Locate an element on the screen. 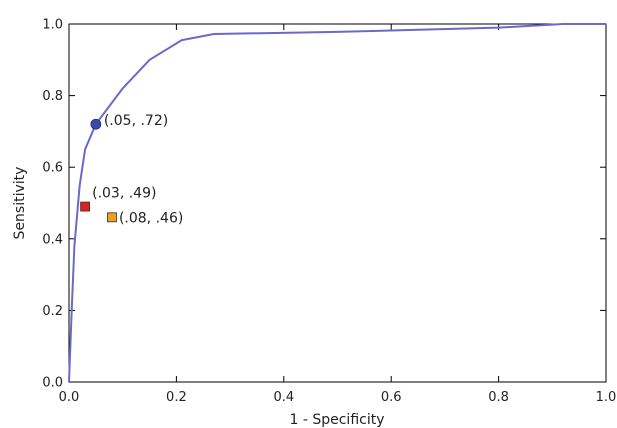 The width and height of the screenshot is (617, 428). x-tick-label: 0.2 is located at coordinates (176, 397).